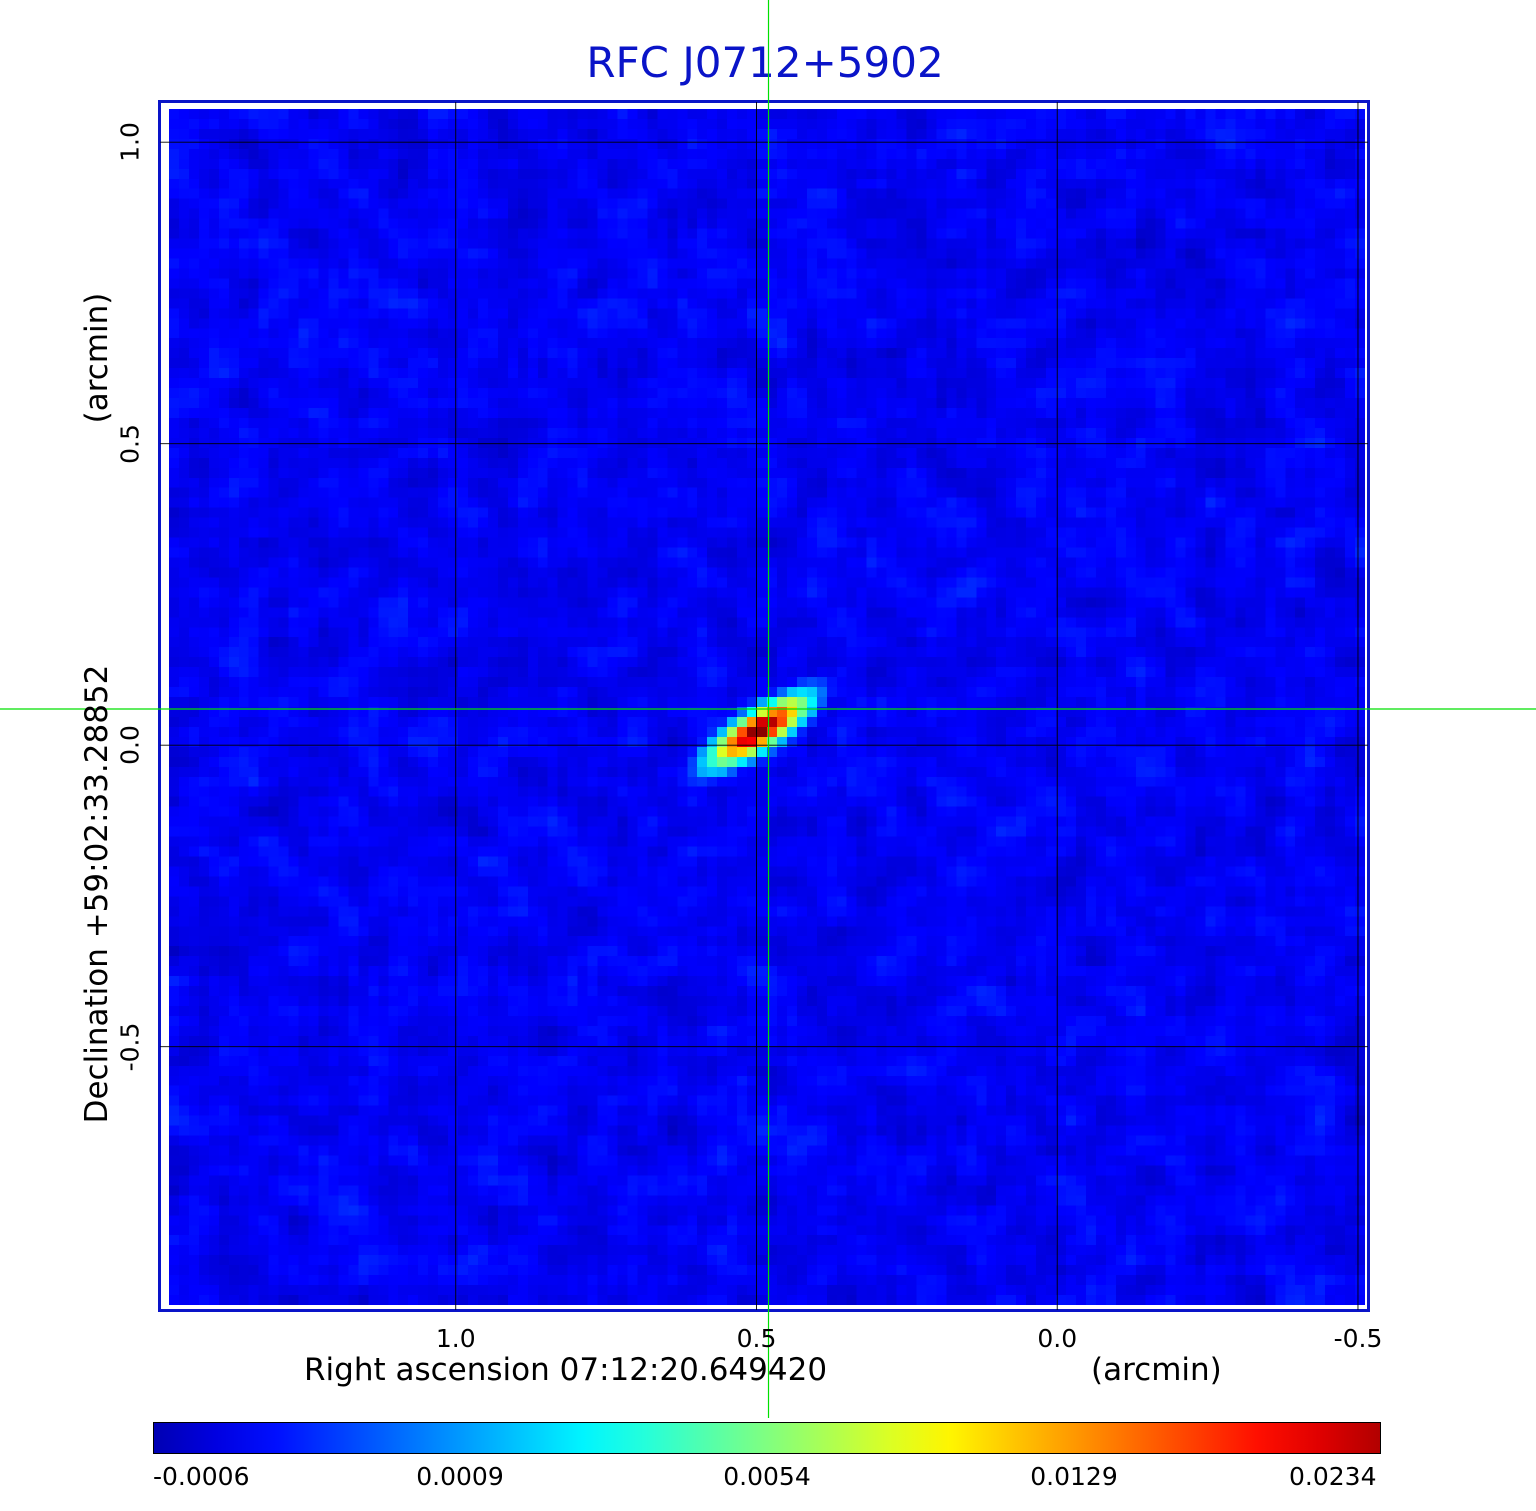  Describe the element at coordinates (130, 1047) in the screenshot. I see `y-tick-label-3: -0.5` at that location.